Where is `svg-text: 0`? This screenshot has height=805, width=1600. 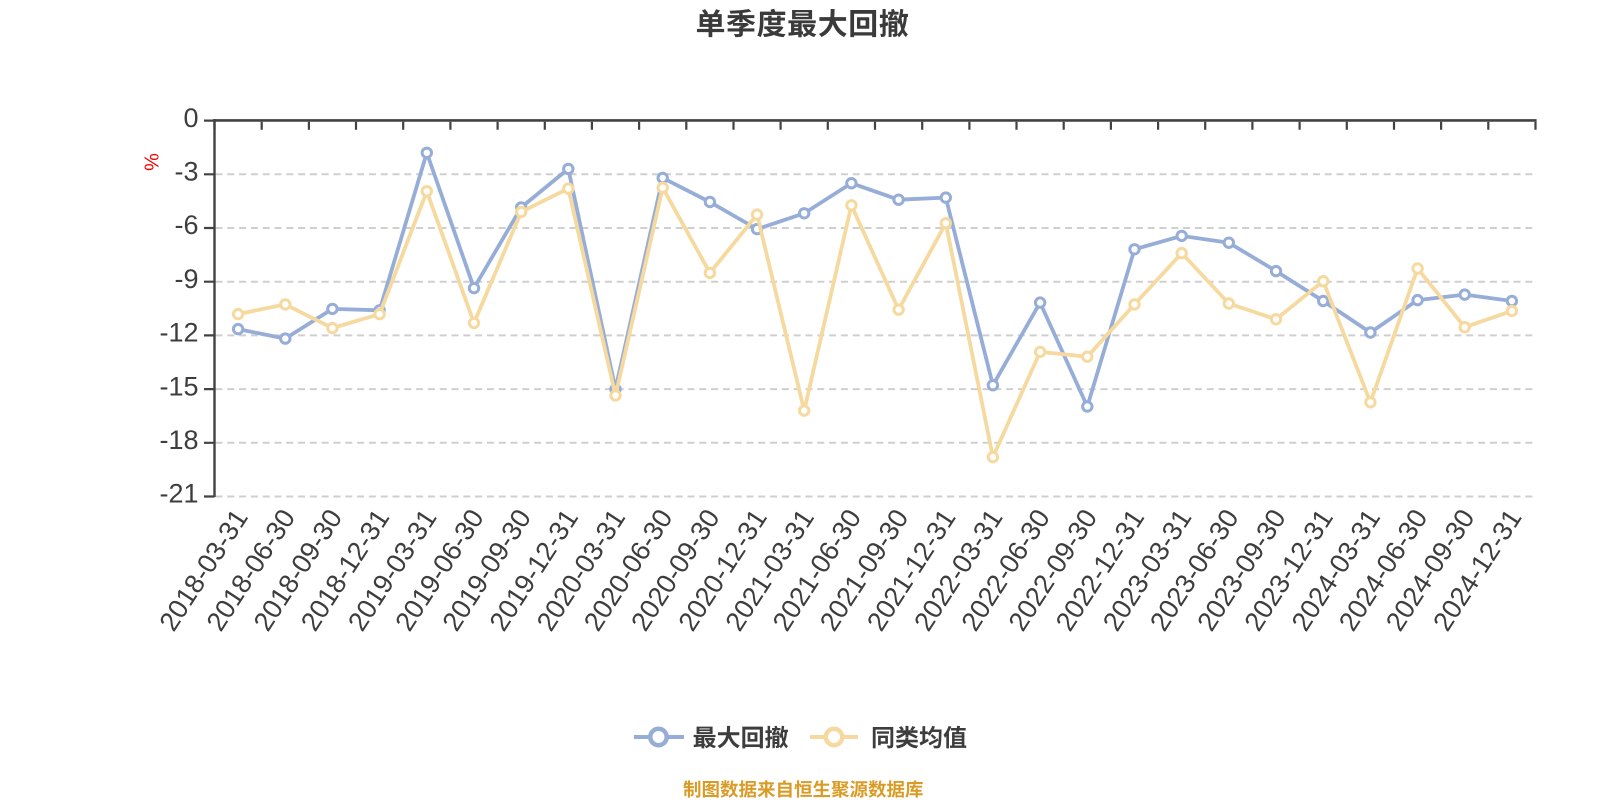
svg-text: 0 is located at coordinates (190, 118).